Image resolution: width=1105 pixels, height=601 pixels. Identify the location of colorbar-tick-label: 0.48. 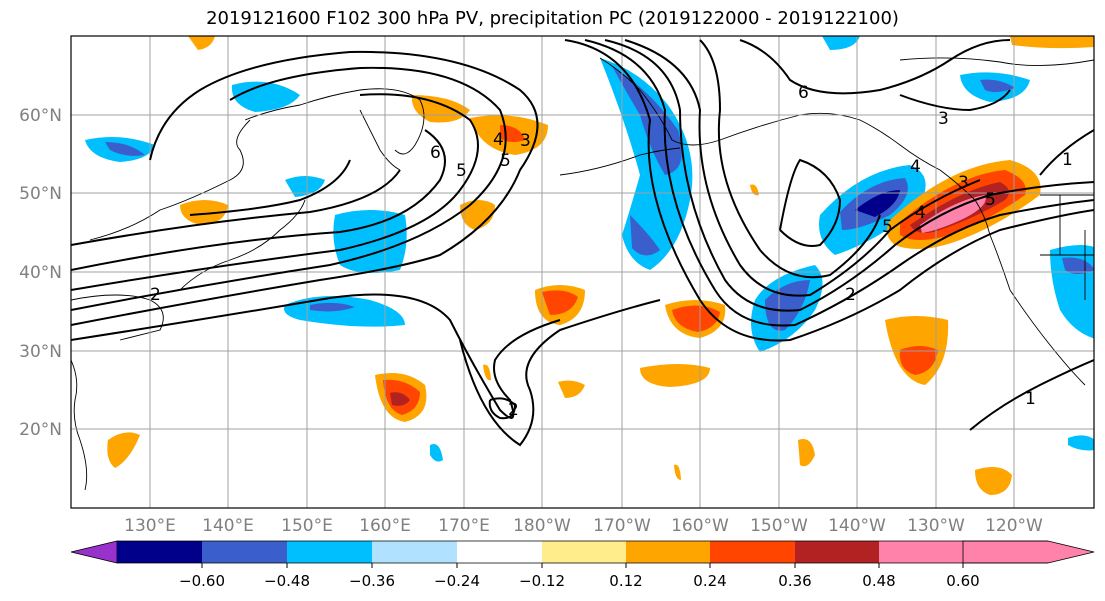
(878, 581).